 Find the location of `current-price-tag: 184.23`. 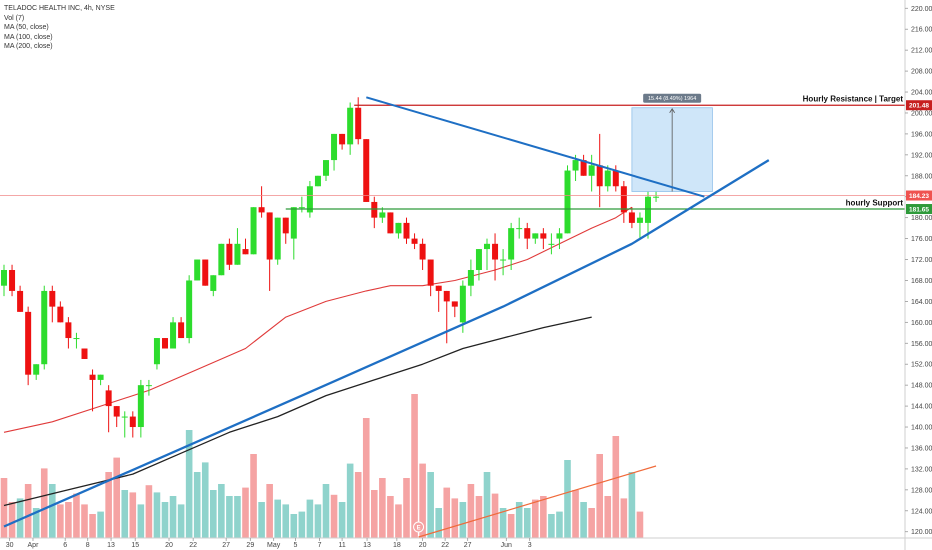

current-price-tag: 184.23 is located at coordinates (919, 196).